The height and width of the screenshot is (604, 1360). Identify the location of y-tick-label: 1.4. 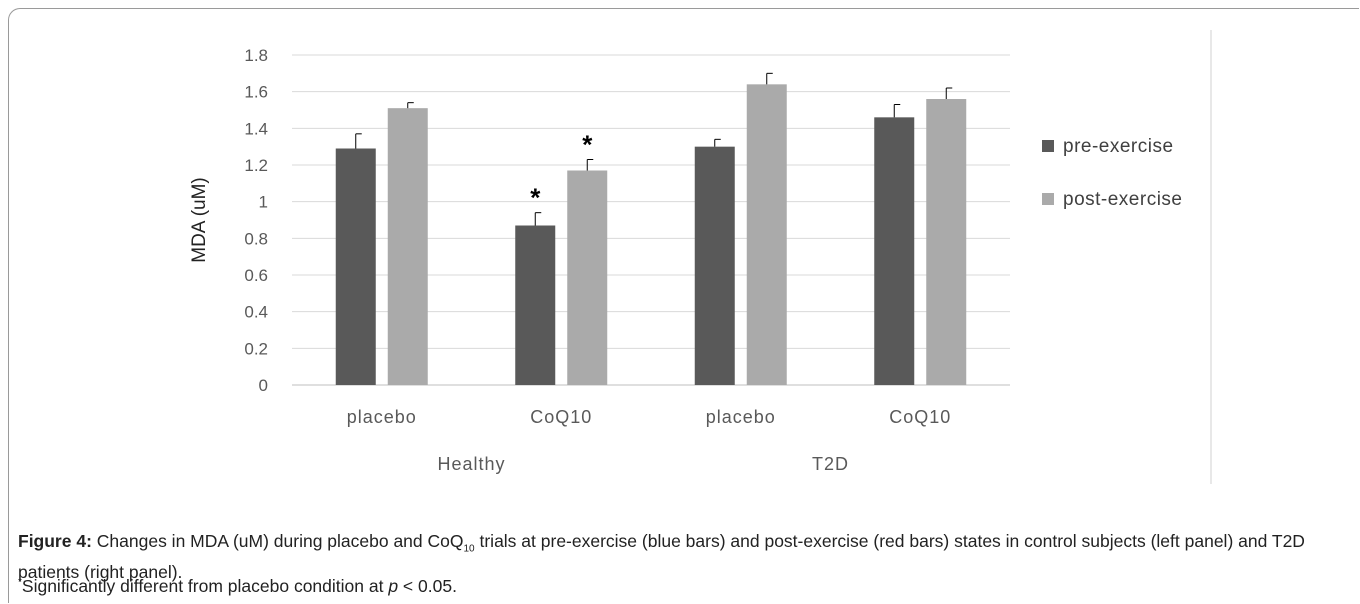
(256, 128).